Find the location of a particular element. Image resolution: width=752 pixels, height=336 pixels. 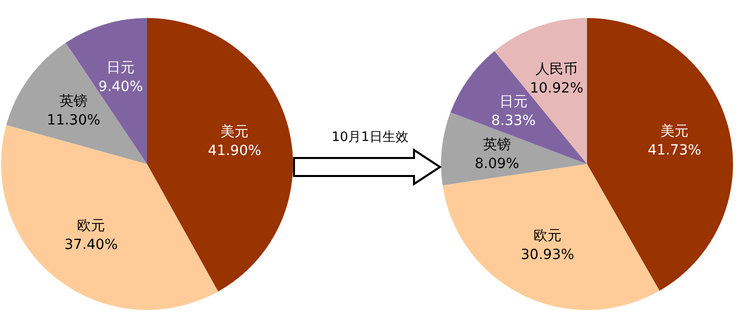

data-label: 8.33% is located at coordinates (513, 120).